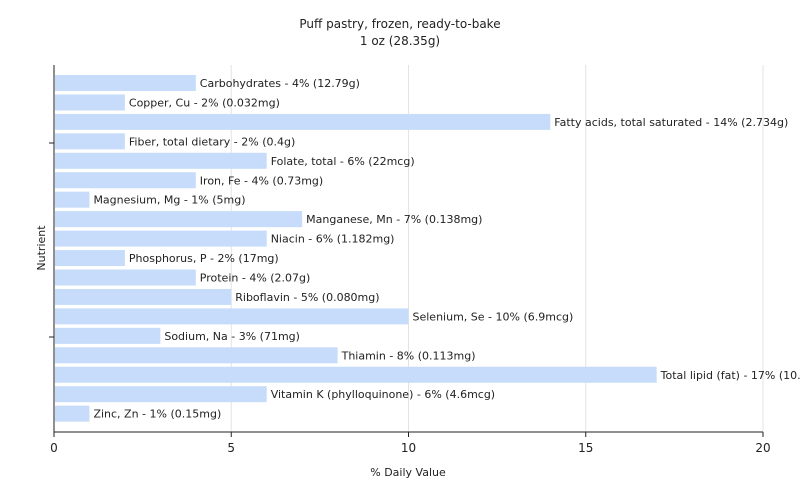 The image size is (800, 500). Describe the element at coordinates (585, 448) in the screenshot. I see `x-tick-label: 15` at that location.